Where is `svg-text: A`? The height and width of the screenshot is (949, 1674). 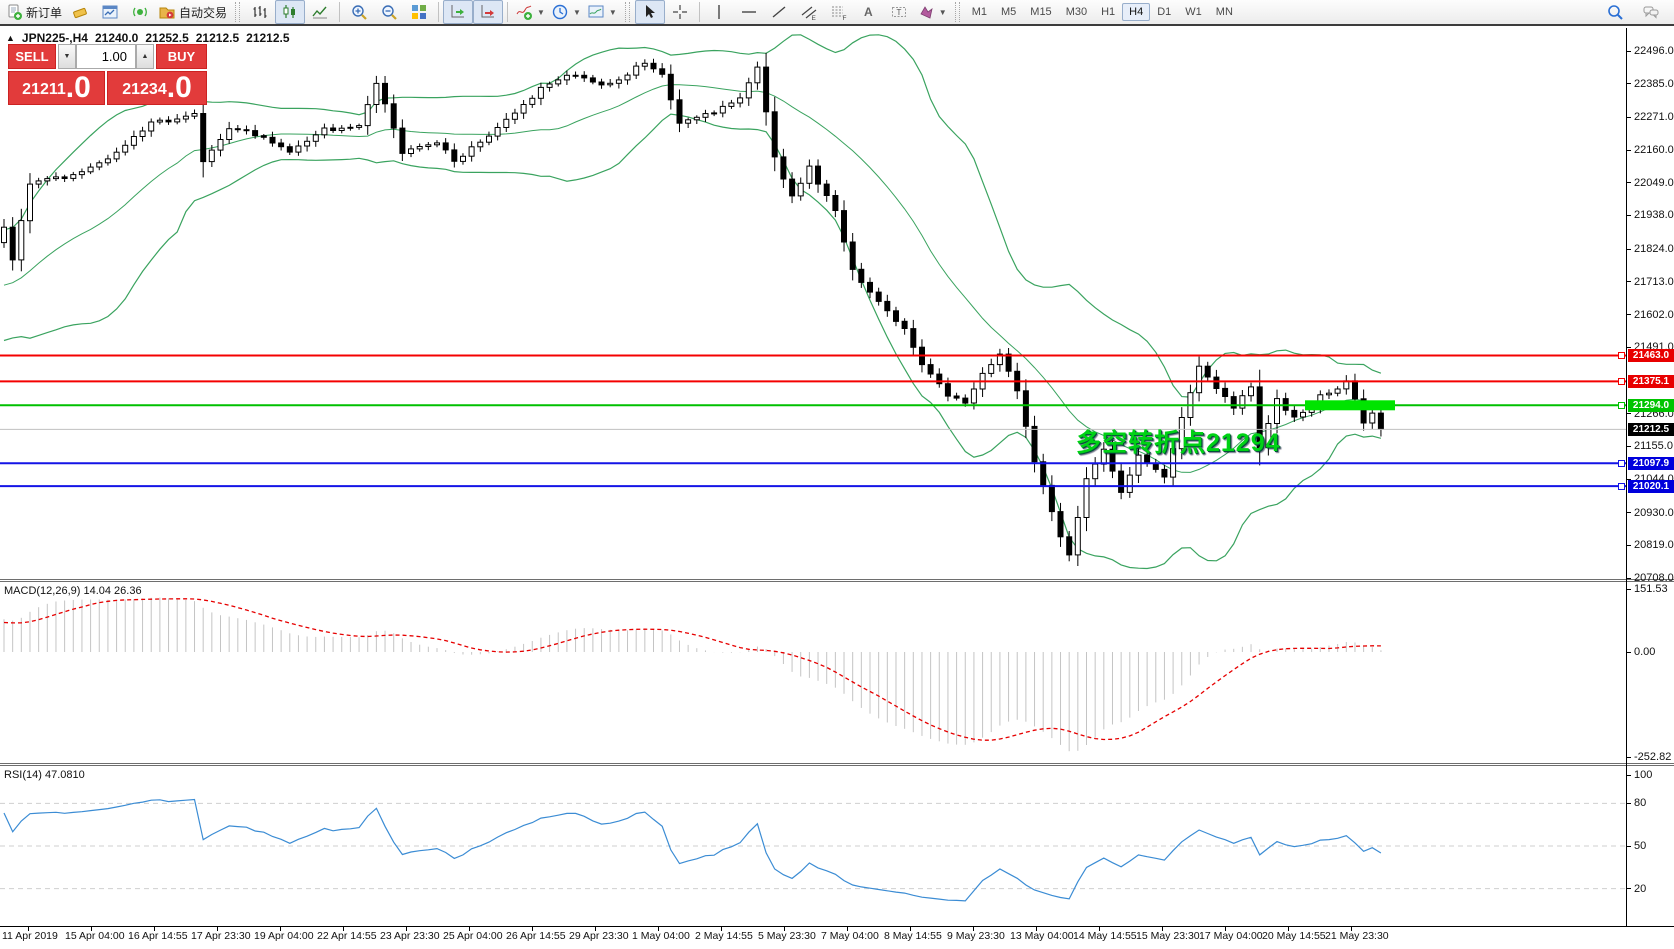 svg-text: A is located at coordinates (868, 12).